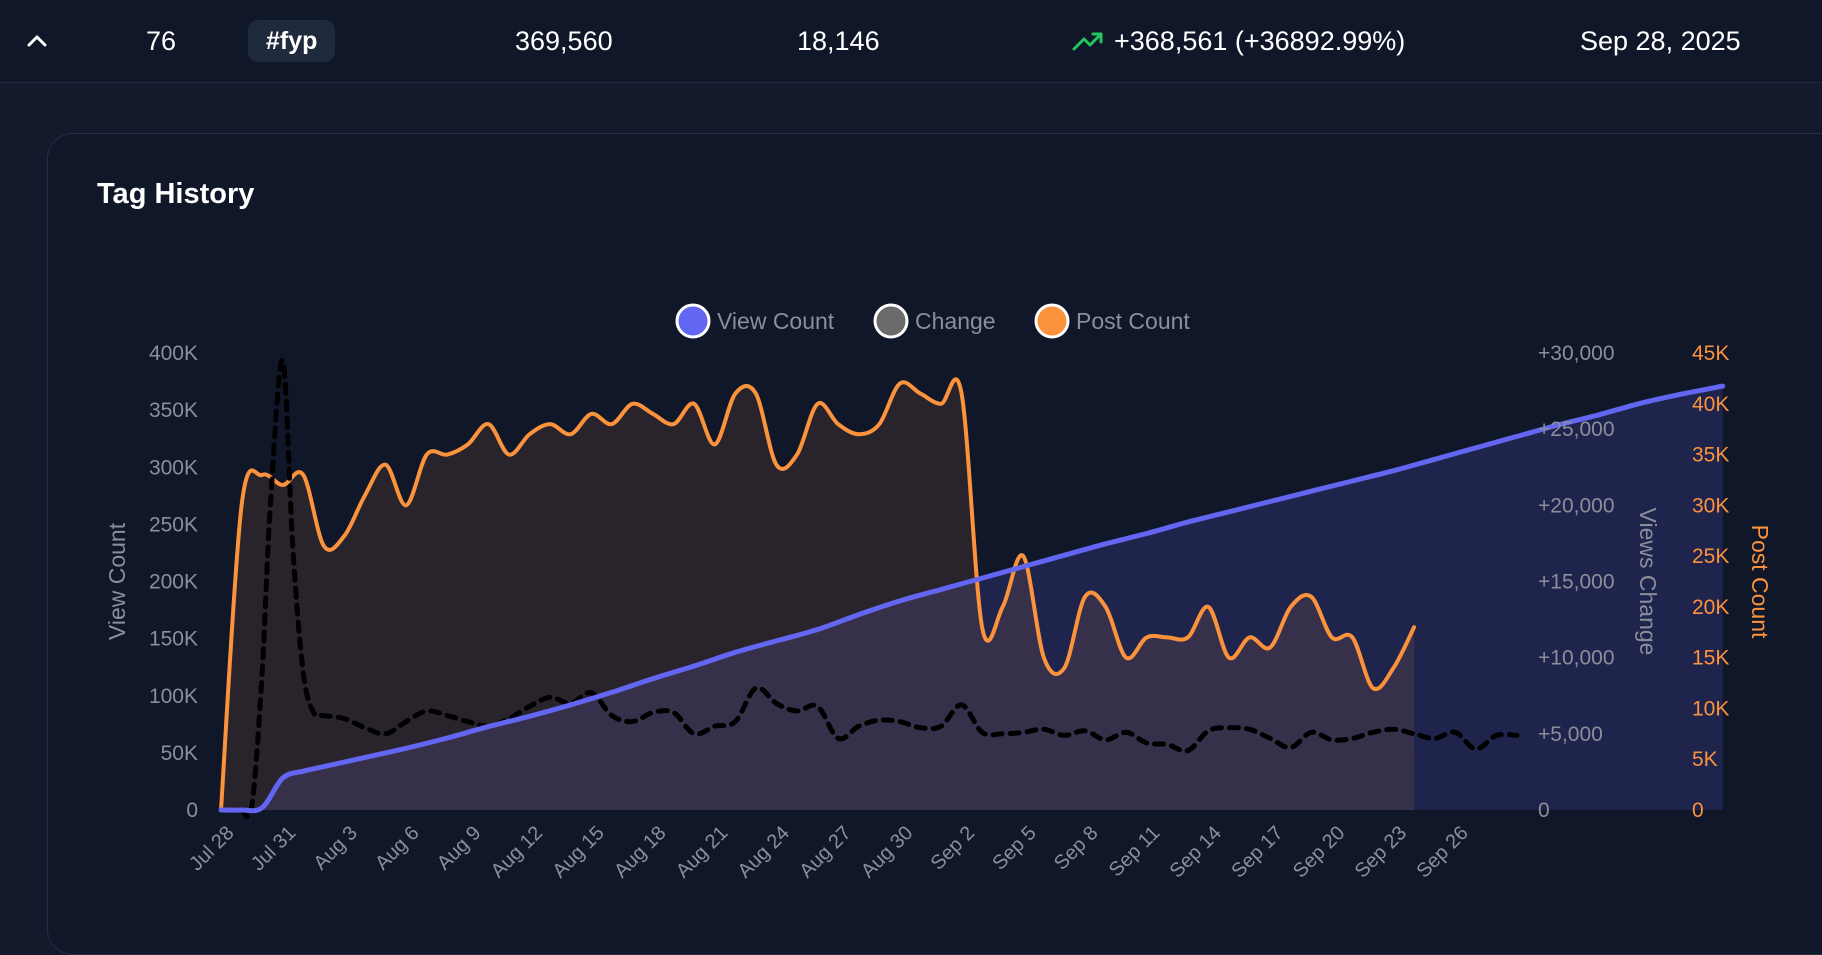  What do you see at coordinates (173, 467) in the screenshot?
I see `left-axis-tick-label: 300K` at bounding box center [173, 467].